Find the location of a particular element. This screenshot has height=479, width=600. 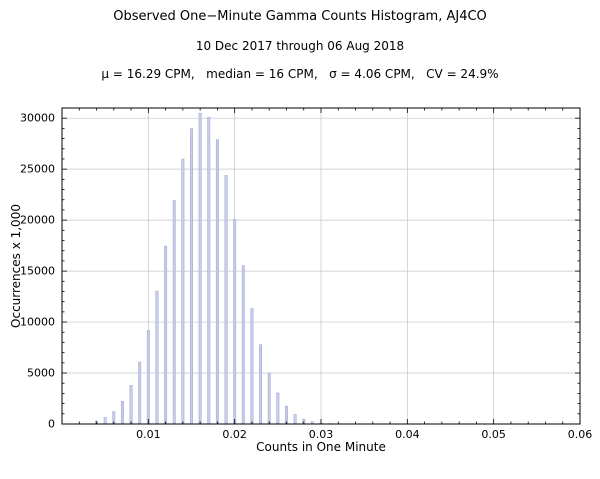

y-tick-label: 25000 is located at coordinates (37, 169).